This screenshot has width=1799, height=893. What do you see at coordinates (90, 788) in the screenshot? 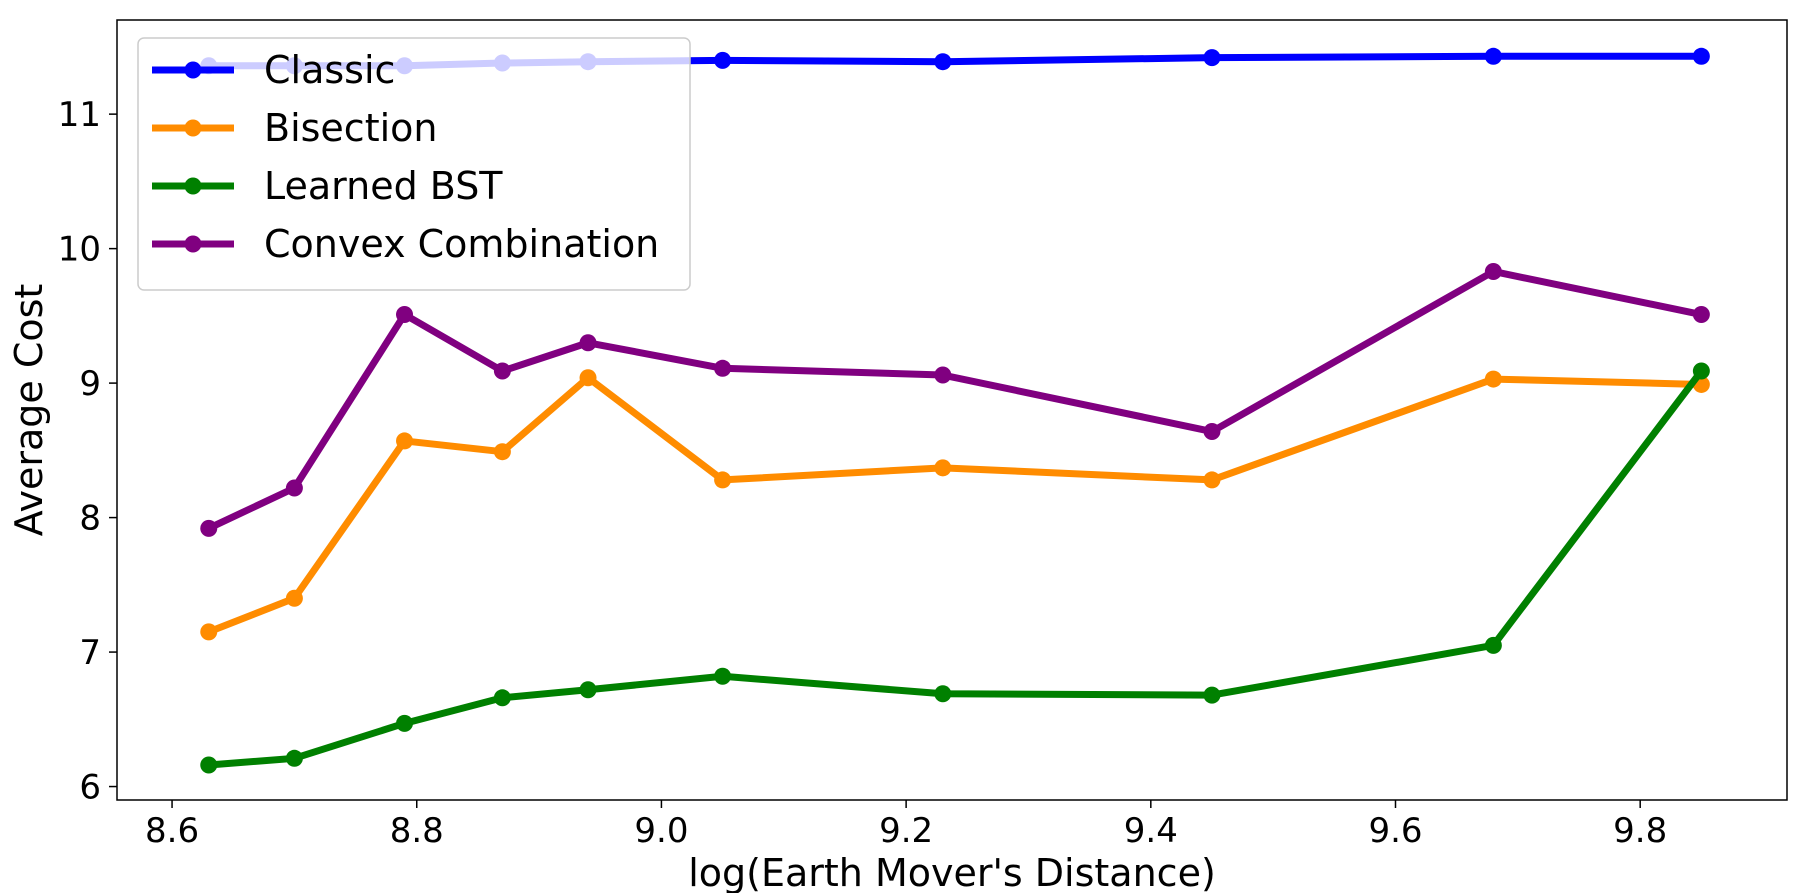
I see `y-tick-label: 6` at bounding box center [90, 788].